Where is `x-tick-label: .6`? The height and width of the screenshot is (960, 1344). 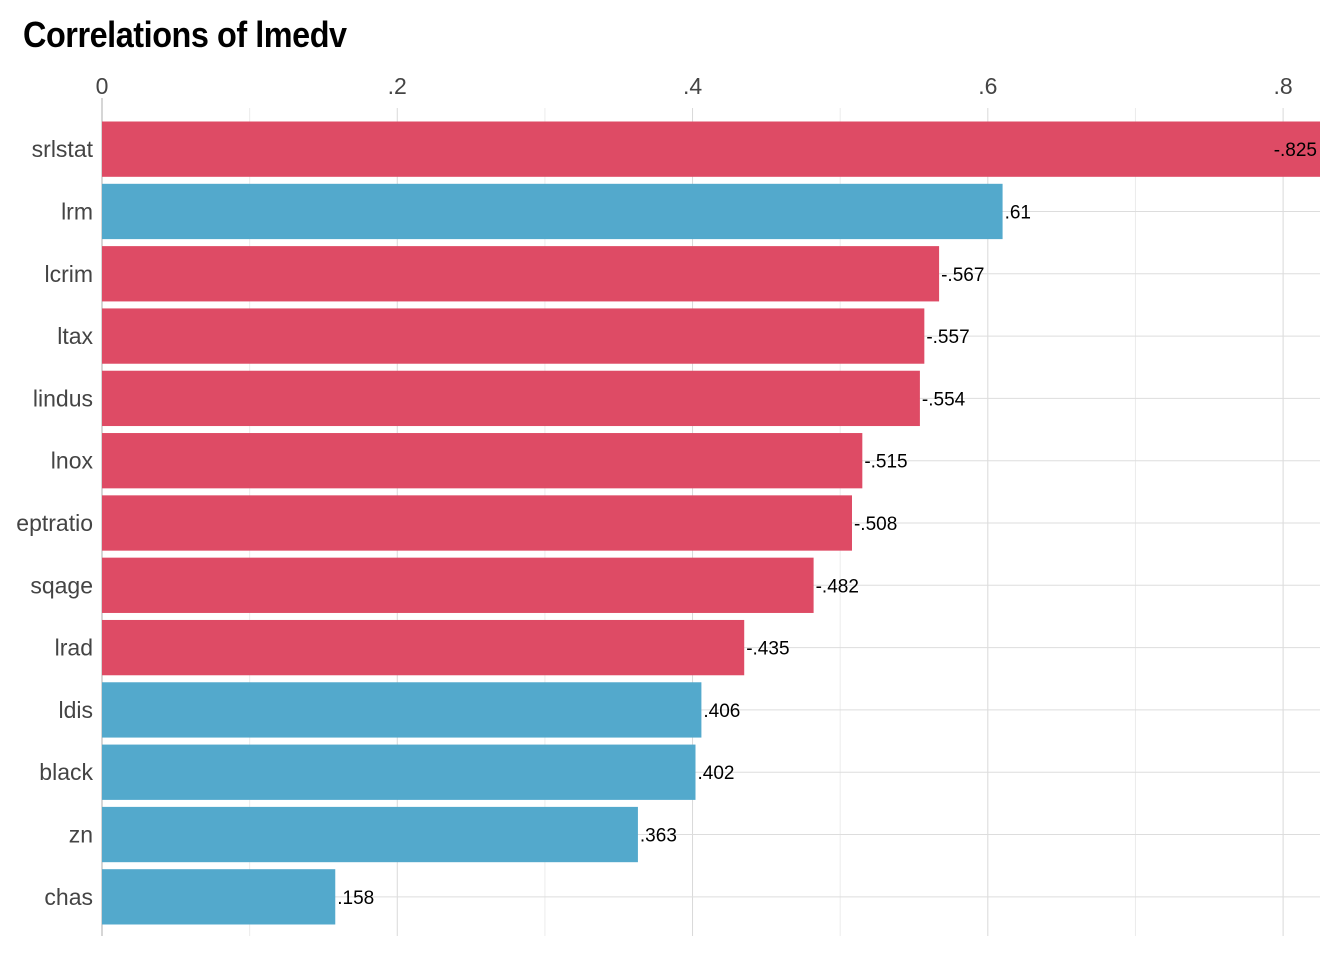
x-tick-label: .6 is located at coordinates (987, 86).